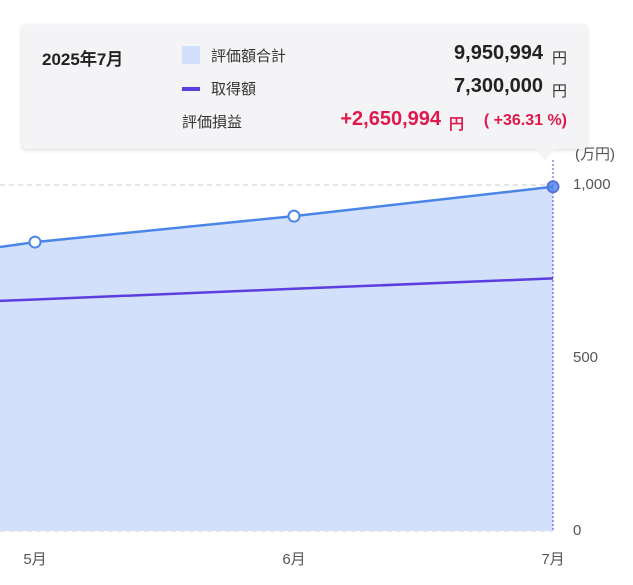 Image resolution: width=633 pixels, height=585 pixels. Describe the element at coordinates (498, 53) in the screenshot. I see `tooltip-value: 9,950,994` at that location.